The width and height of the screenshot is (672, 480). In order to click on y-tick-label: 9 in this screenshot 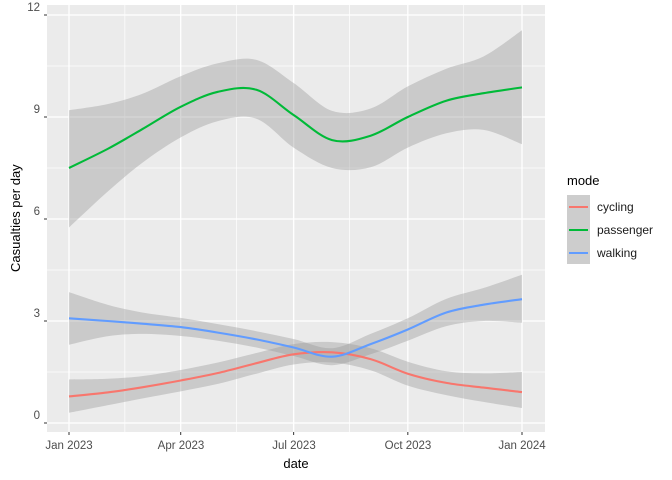, I will do `click(36, 110)`.